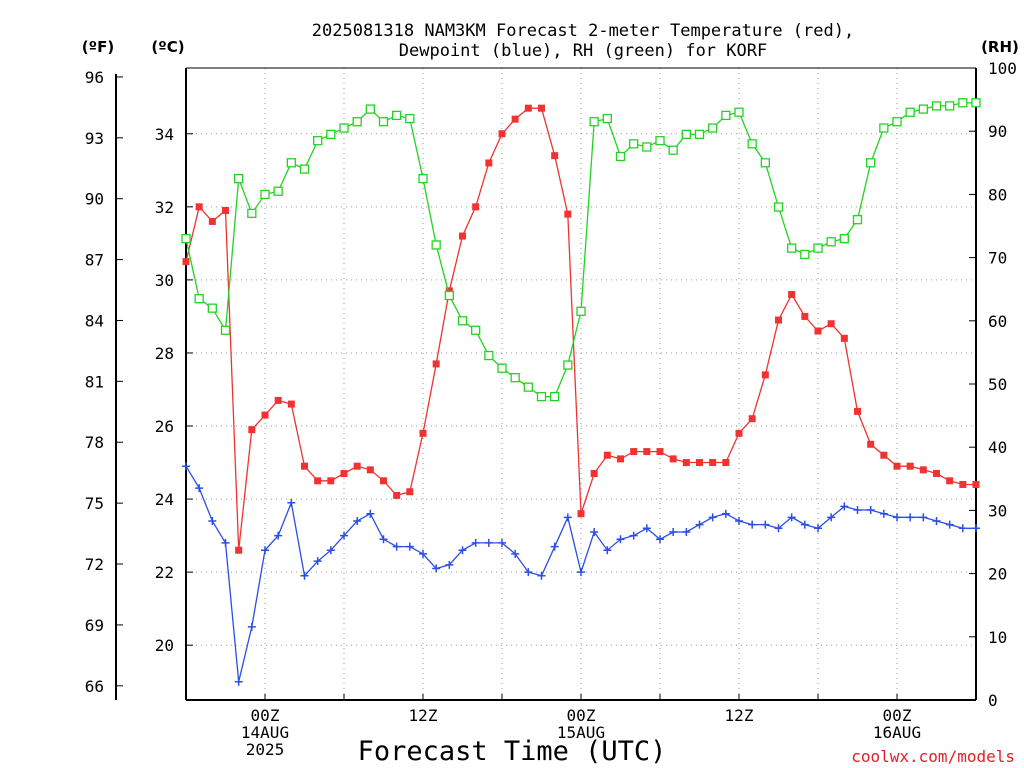  I want to click on x-axis-label: Forecast Time (UTC), so click(512, 751).